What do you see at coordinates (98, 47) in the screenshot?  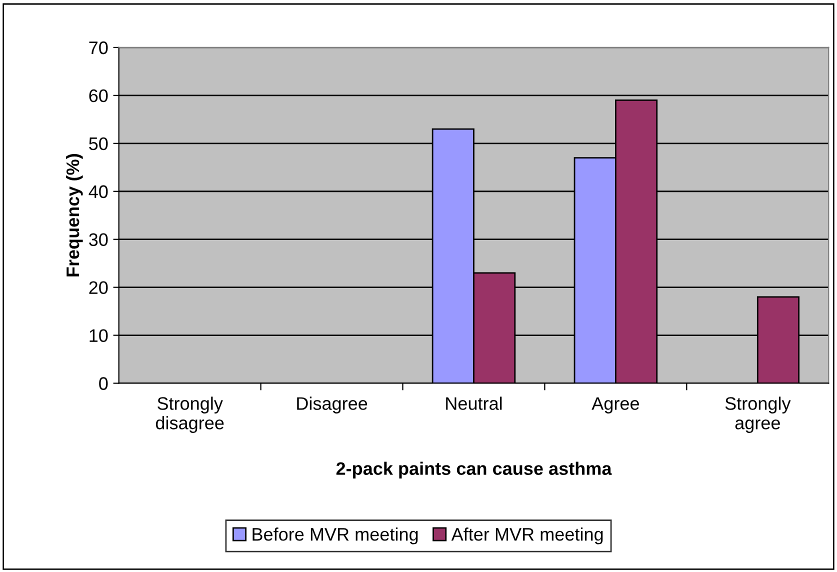 I see `y-tick-label: 70` at bounding box center [98, 47].